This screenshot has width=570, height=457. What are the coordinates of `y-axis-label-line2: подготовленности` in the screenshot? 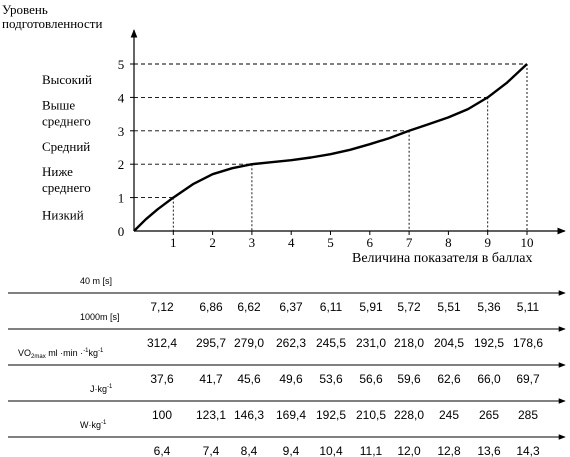 It's located at (52, 23).